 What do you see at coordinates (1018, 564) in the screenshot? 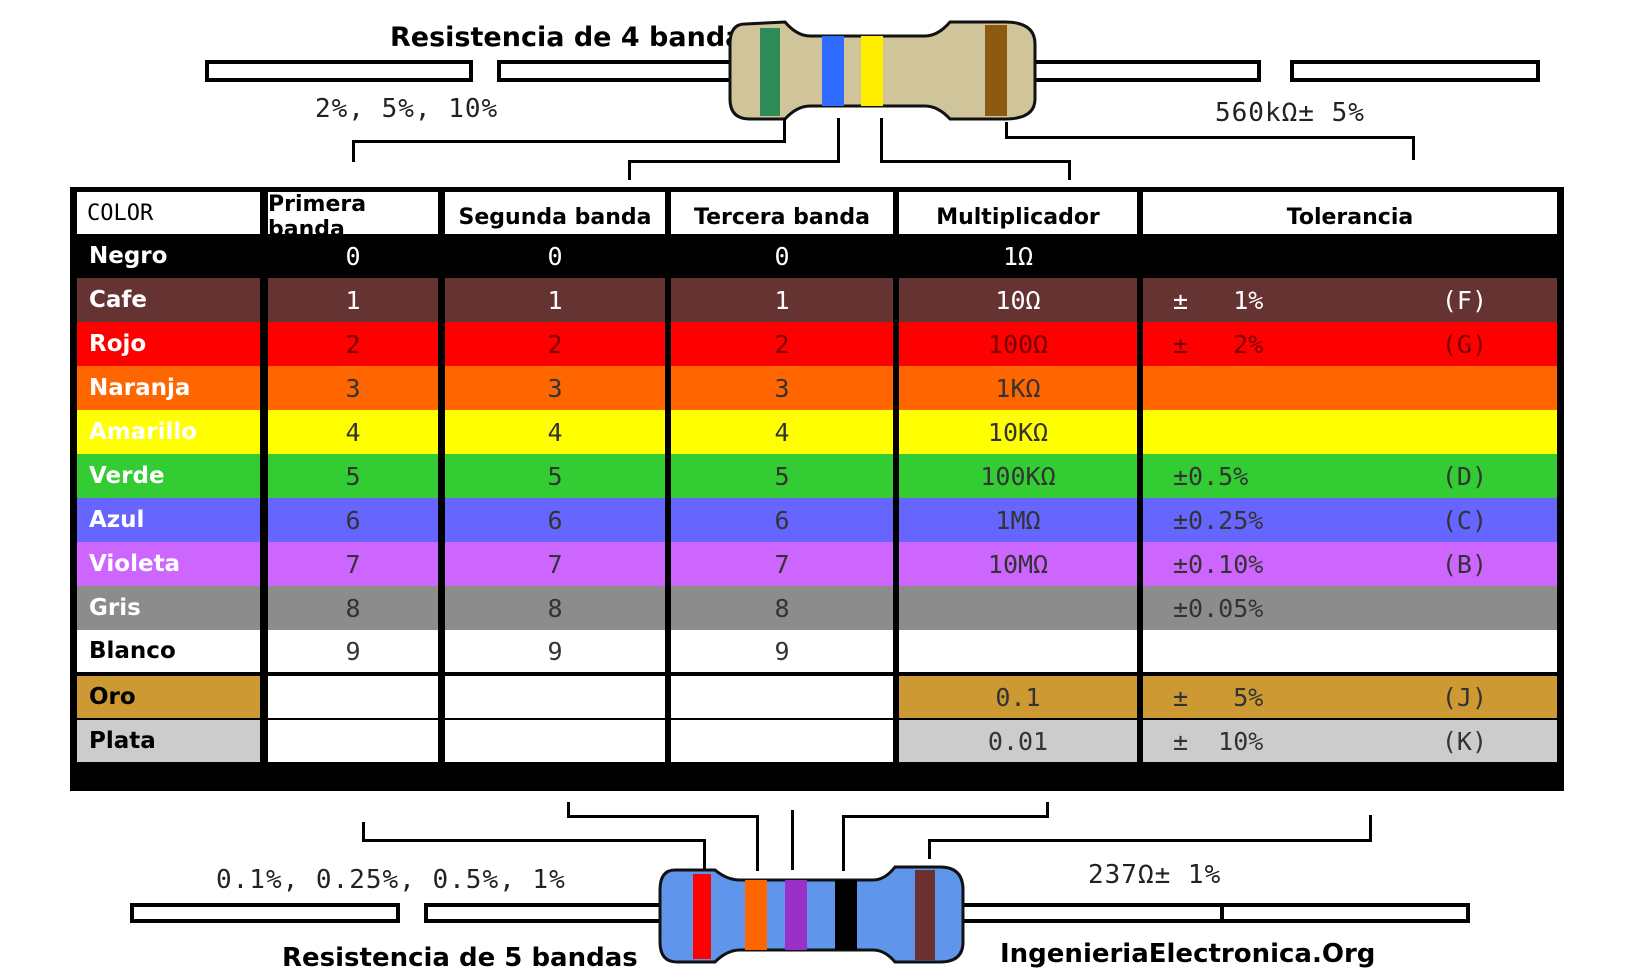
I see `multiplier-value: 10MΩ` at bounding box center [1018, 564].